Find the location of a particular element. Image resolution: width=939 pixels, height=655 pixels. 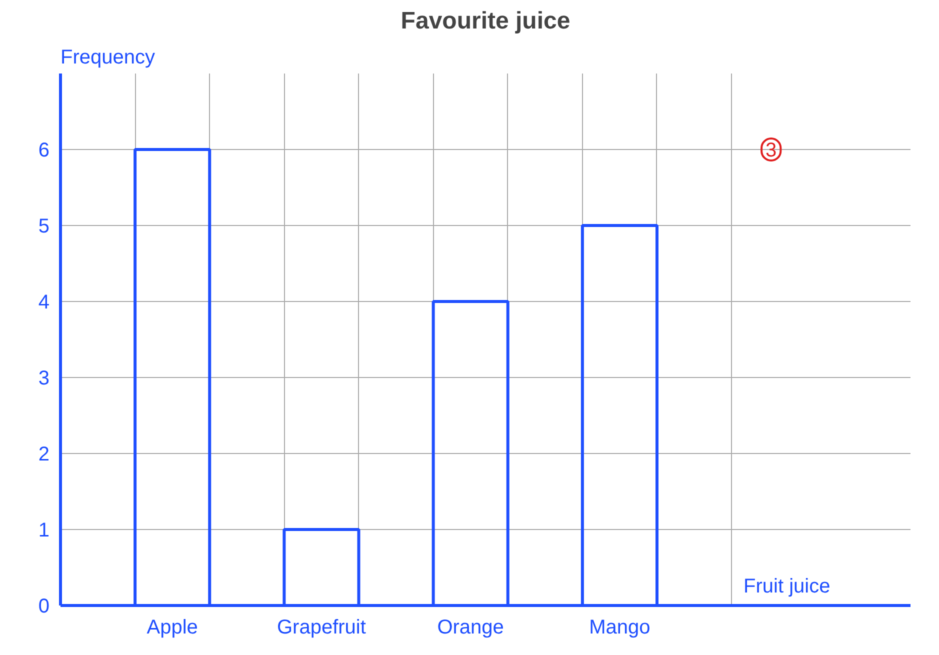

x-tick-label: Orange is located at coordinates (470, 627).